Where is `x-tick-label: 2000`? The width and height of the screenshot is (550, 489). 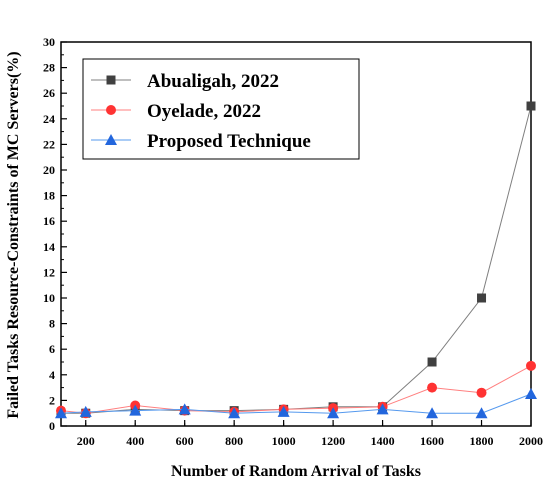
x-tick-label: 2000 is located at coordinates (531, 441).